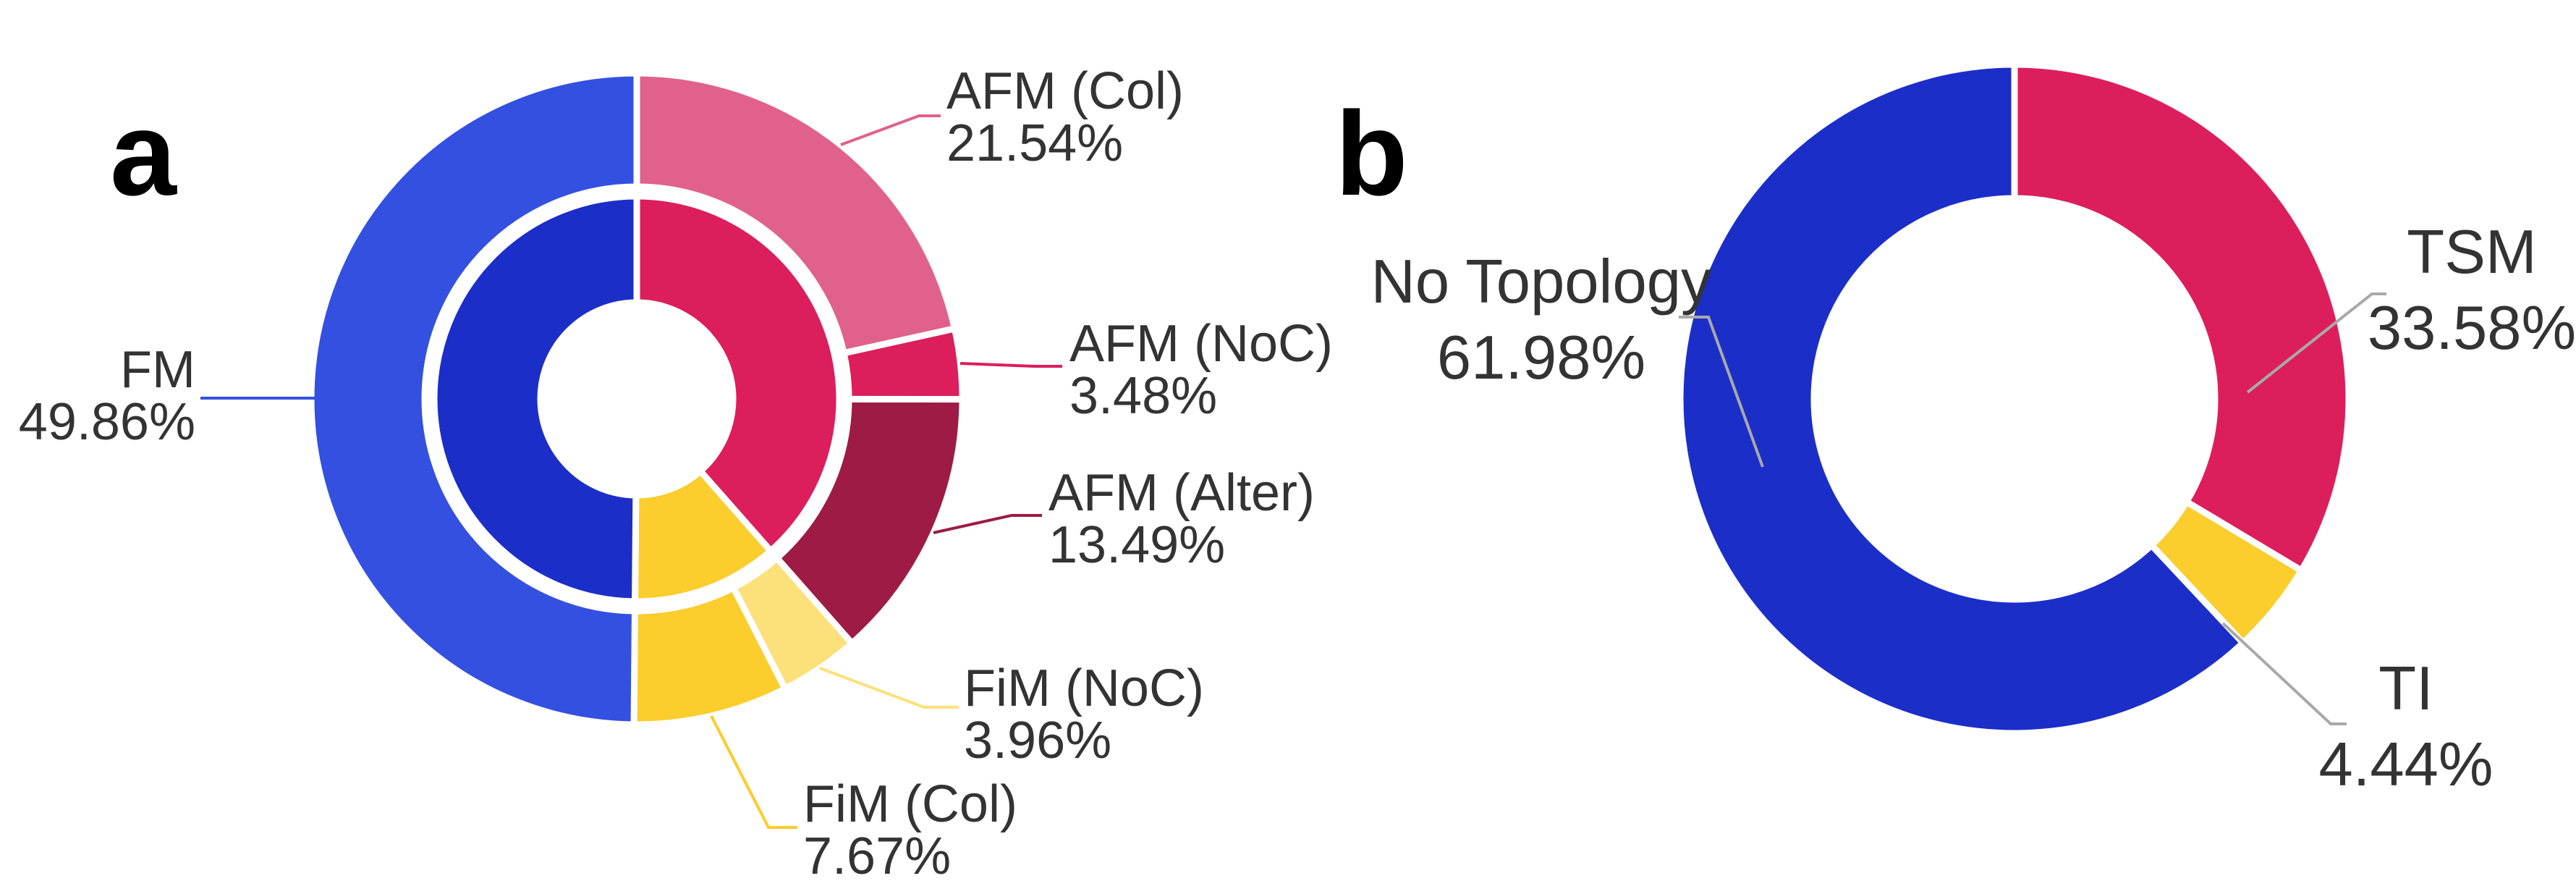 The image size is (2576, 894). I want to click on leader-line-fim-col-, so click(753, 772).